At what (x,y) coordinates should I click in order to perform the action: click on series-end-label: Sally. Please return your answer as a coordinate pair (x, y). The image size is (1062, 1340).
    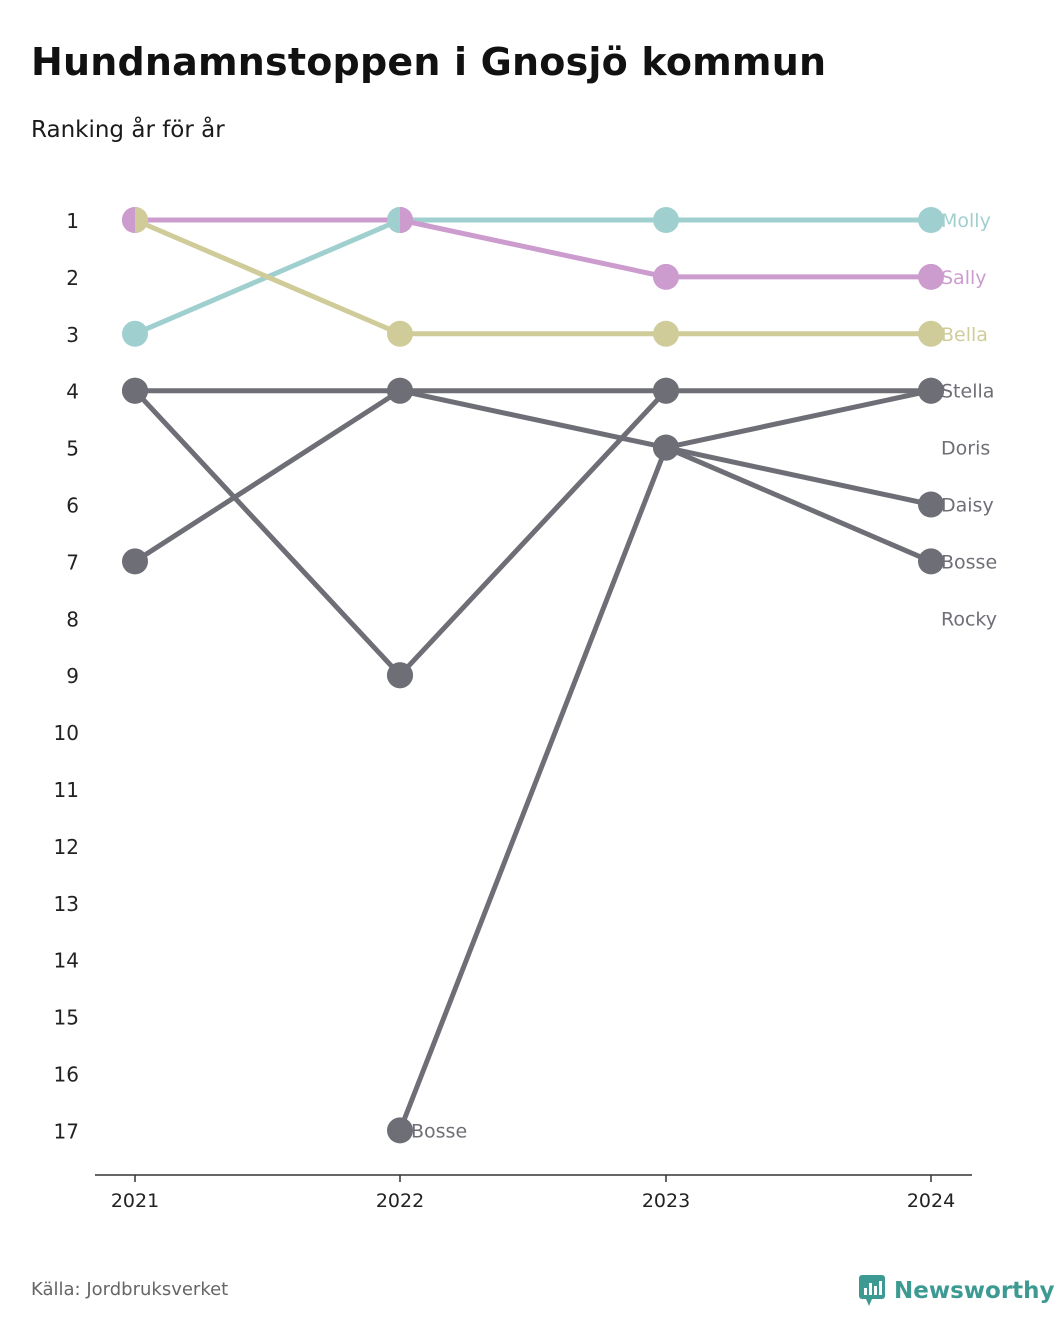
    Looking at the image, I should click on (964, 278).